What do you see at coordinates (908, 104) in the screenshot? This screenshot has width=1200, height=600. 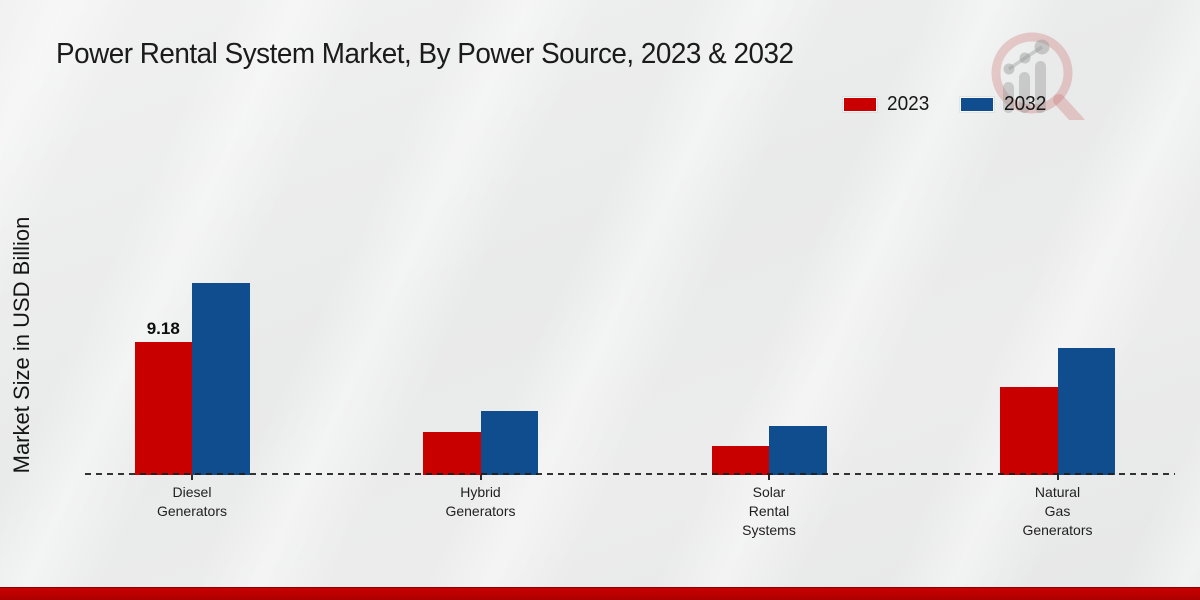 I see `legend-label-2023: 2023` at bounding box center [908, 104].